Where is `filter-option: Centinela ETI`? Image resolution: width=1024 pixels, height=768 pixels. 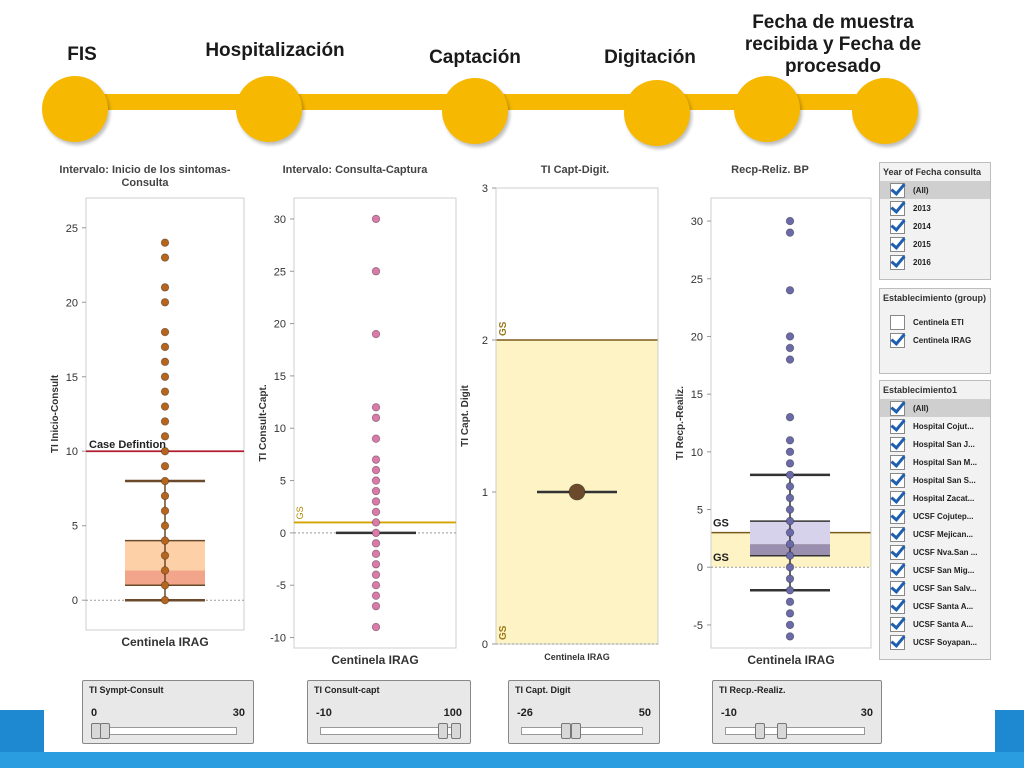
filter-option: Centinela ETI is located at coordinates (935, 322).